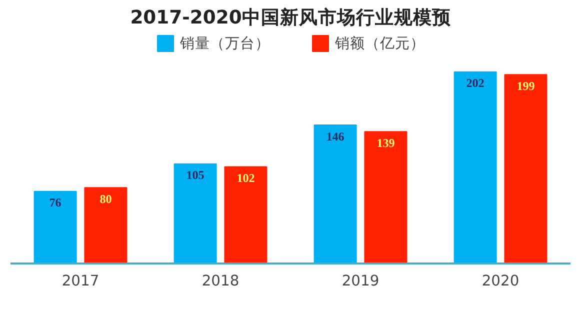  I want to click on x-tick-label: 2017, so click(81, 281).